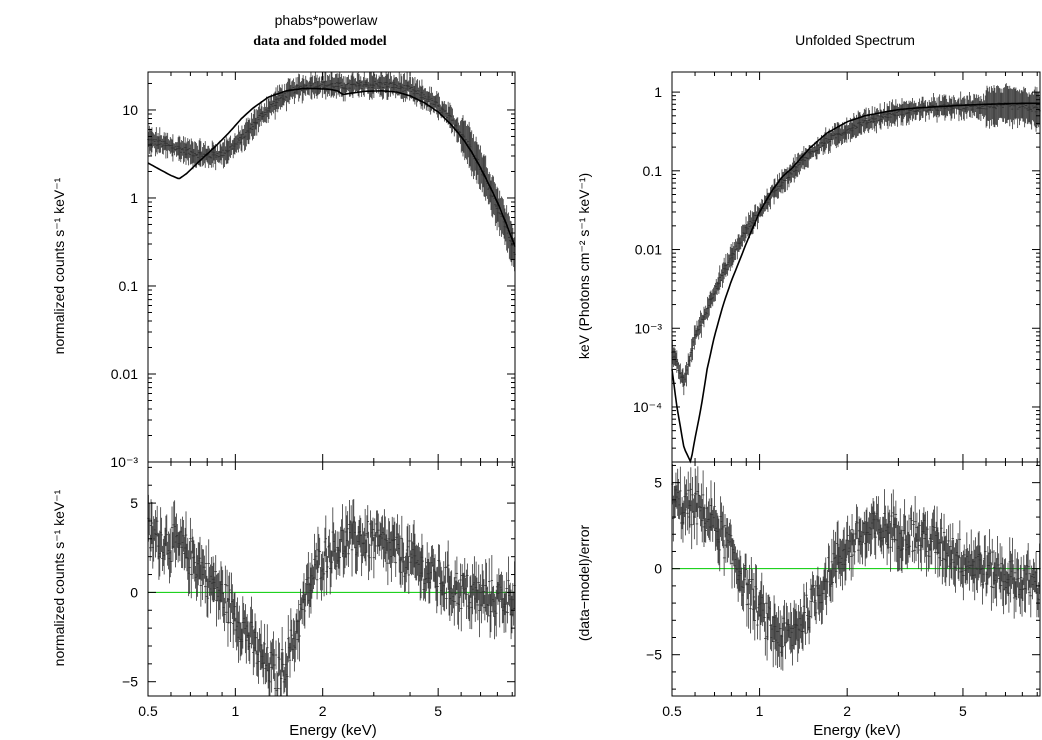 The width and height of the screenshot is (1042, 740). Describe the element at coordinates (857, 730) in the screenshot. I see `right-xlabel: Energy (keV)` at that location.